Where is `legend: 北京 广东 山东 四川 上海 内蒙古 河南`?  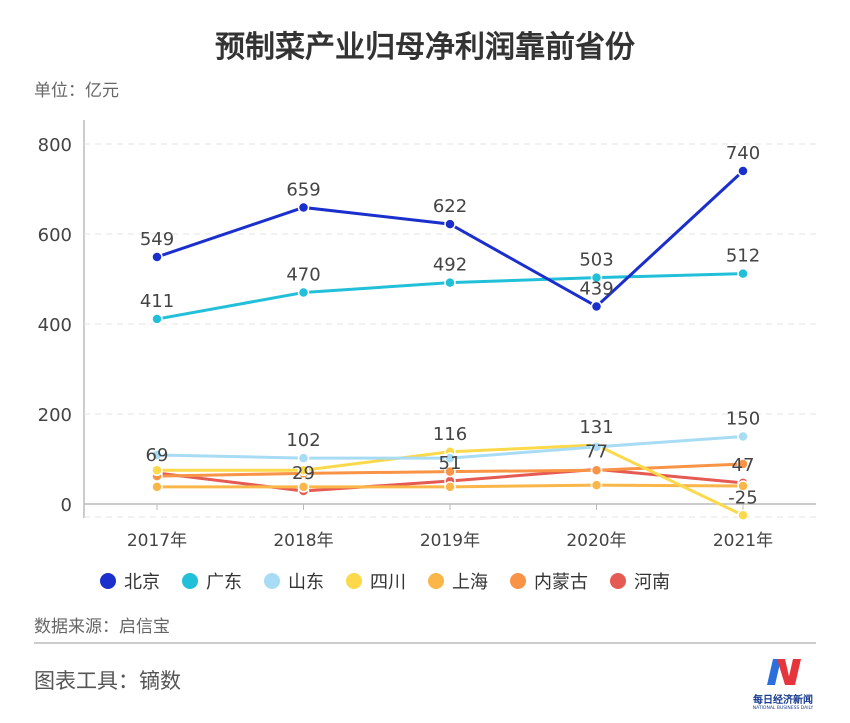
legend: 北京 广东 山东 四川 上海 内蒙古 河南 is located at coordinates (385, 581).